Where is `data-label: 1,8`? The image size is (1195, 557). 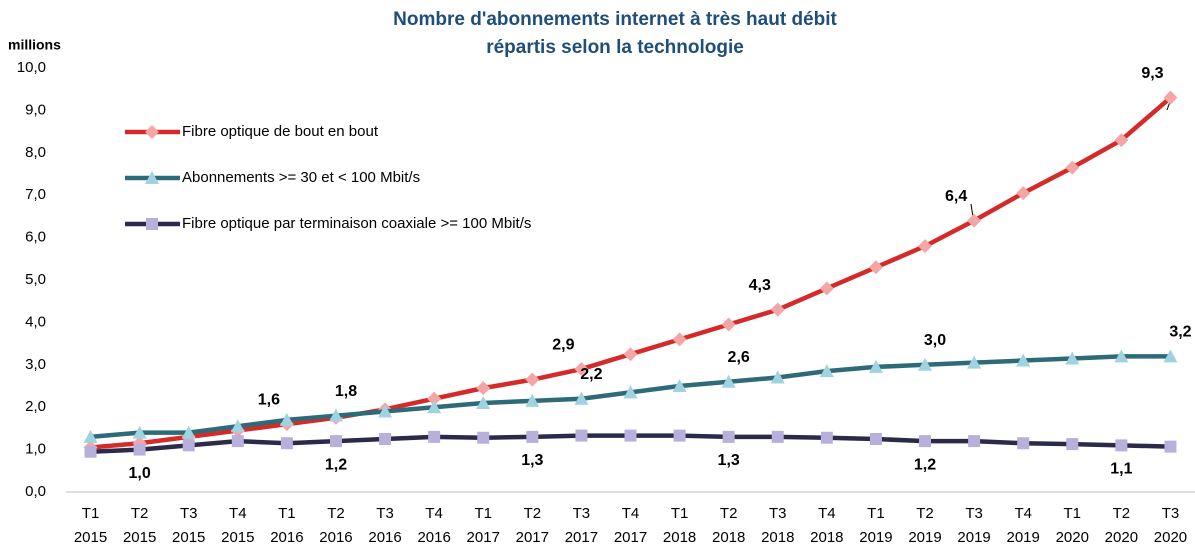 data-label: 1,8 is located at coordinates (346, 391).